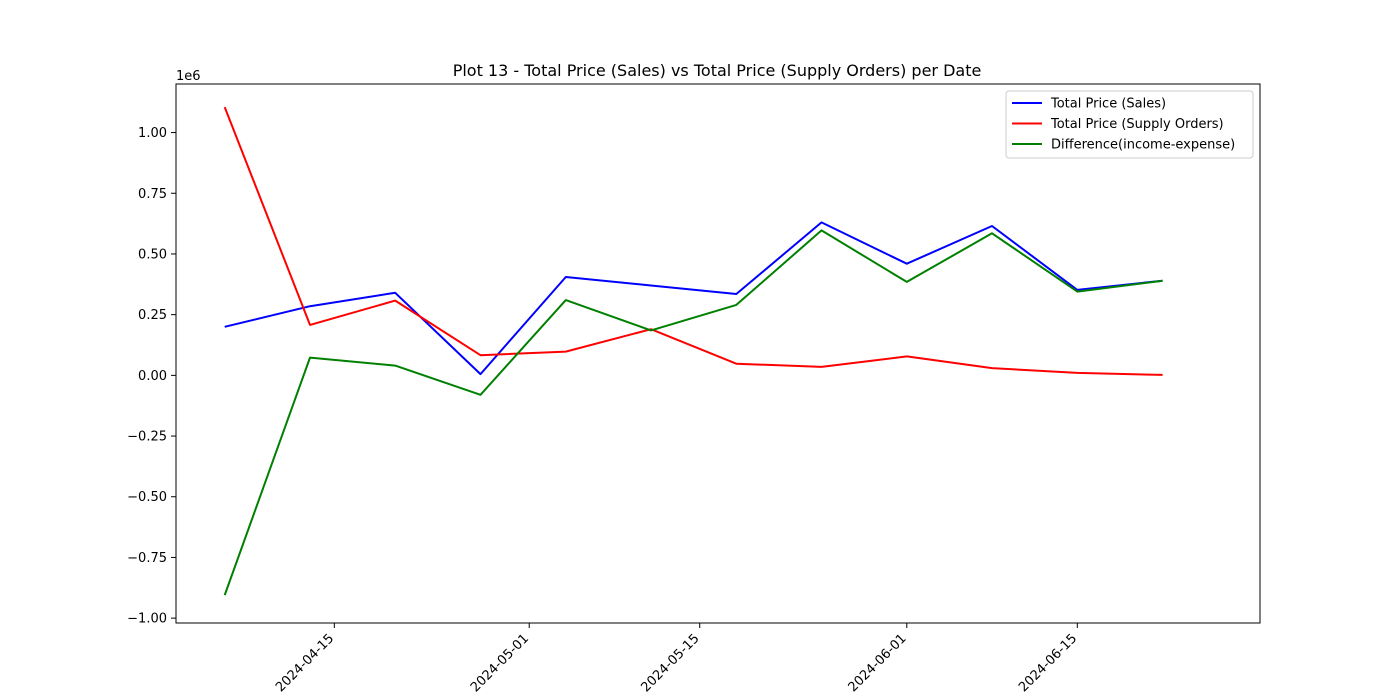 This screenshot has width=1400, height=700. Describe the element at coordinates (147, 619) in the screenshot. I see `y-tick-label: −1.00` at that location.